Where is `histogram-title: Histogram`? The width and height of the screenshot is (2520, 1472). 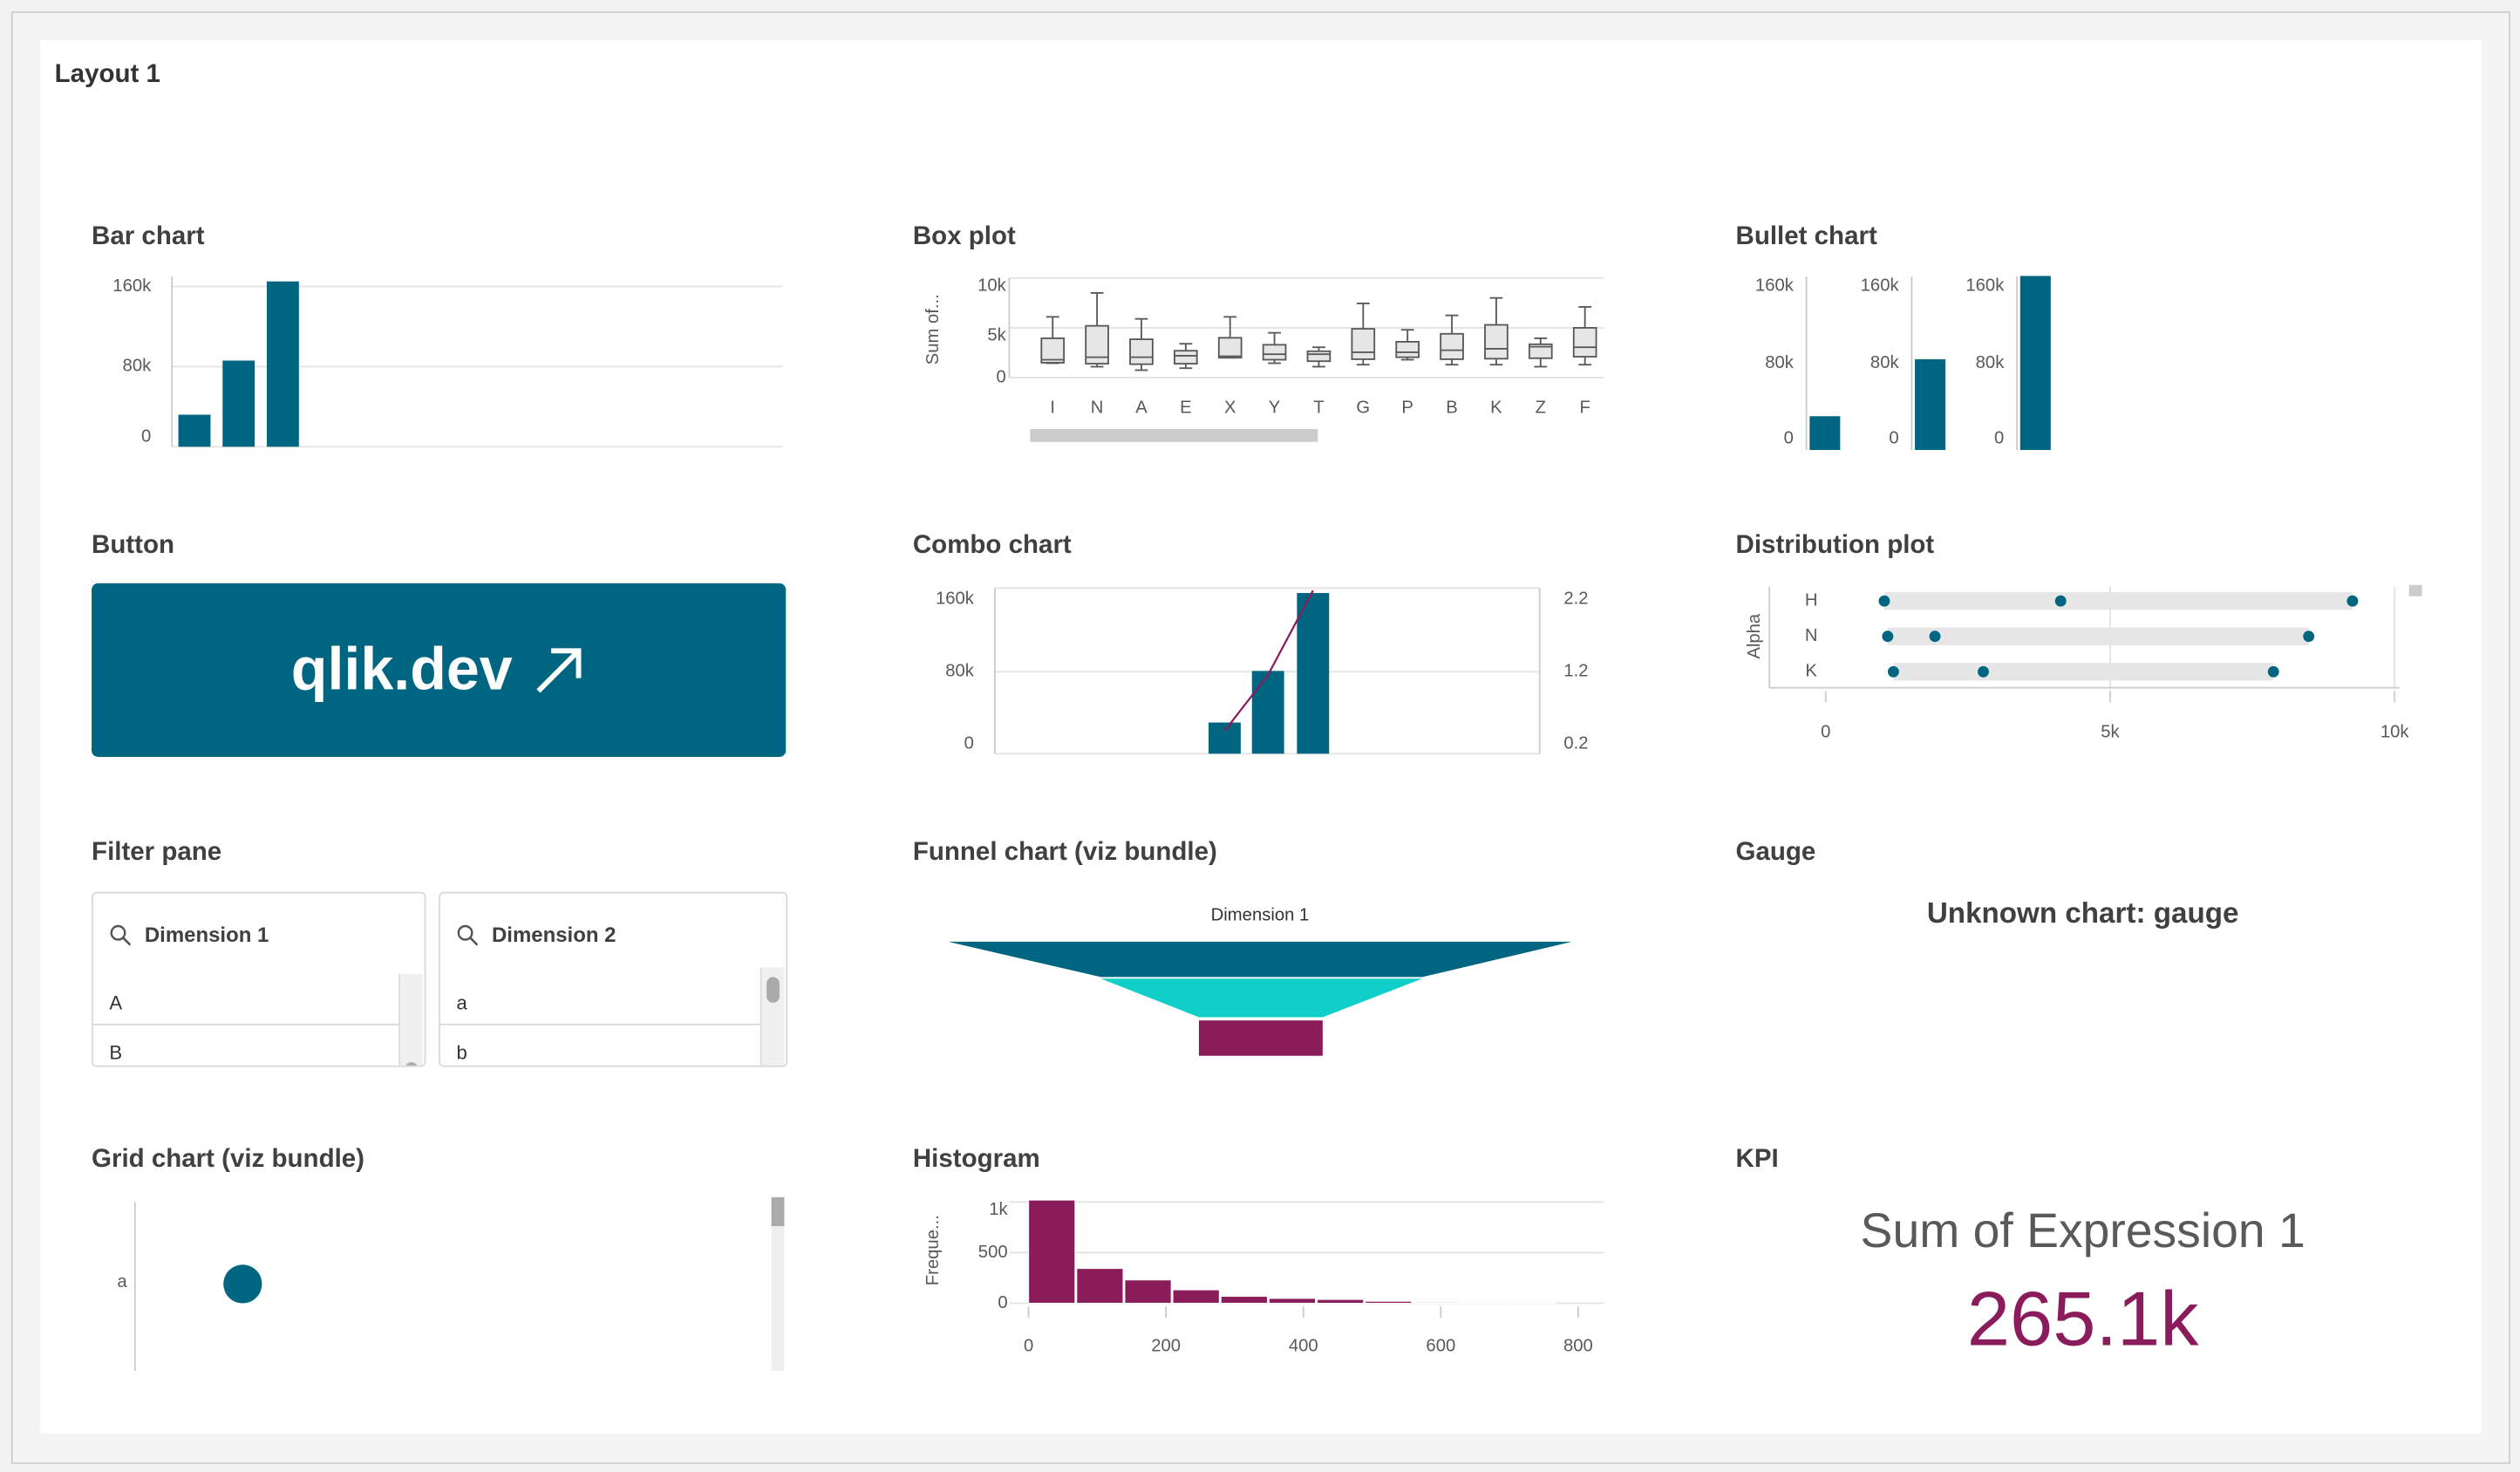 histogram-title: Histogram is located at coordinates (976, 1159).